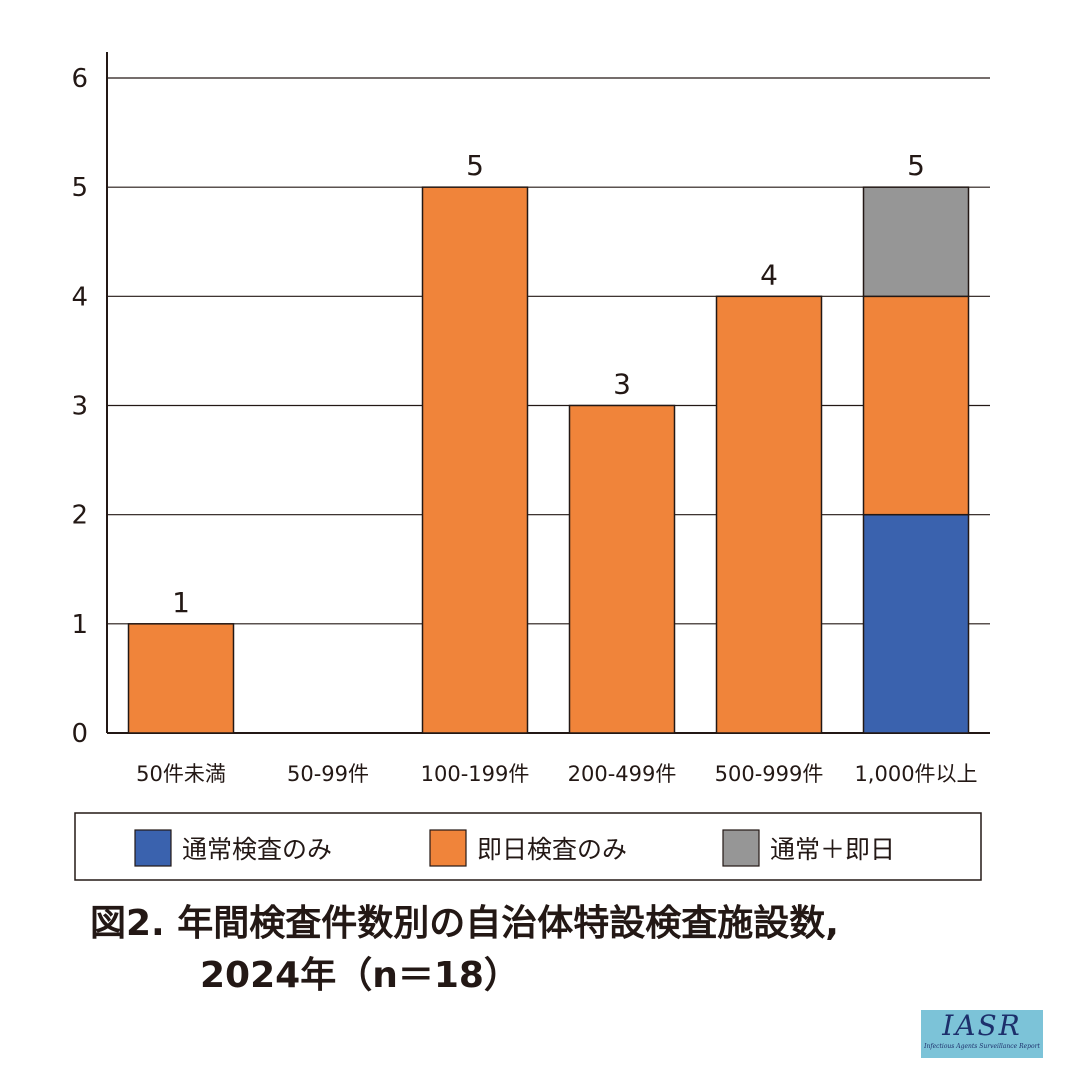 Image resolution: width=1072 pixels, height=1080 pixels. I want to click on data-label: 3, so click(622, 384).